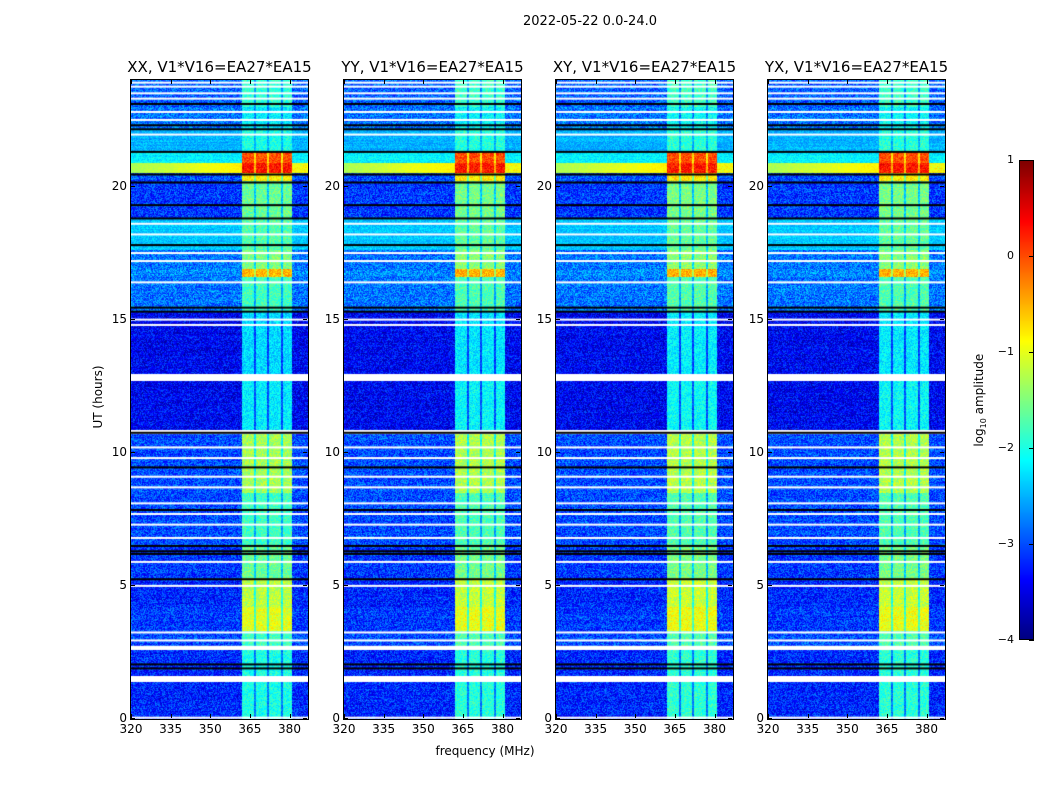 The image size is (1050, 800). Describe the element at coordinates (1026, 400) in the screenshot. I see `colorbar` at that location.